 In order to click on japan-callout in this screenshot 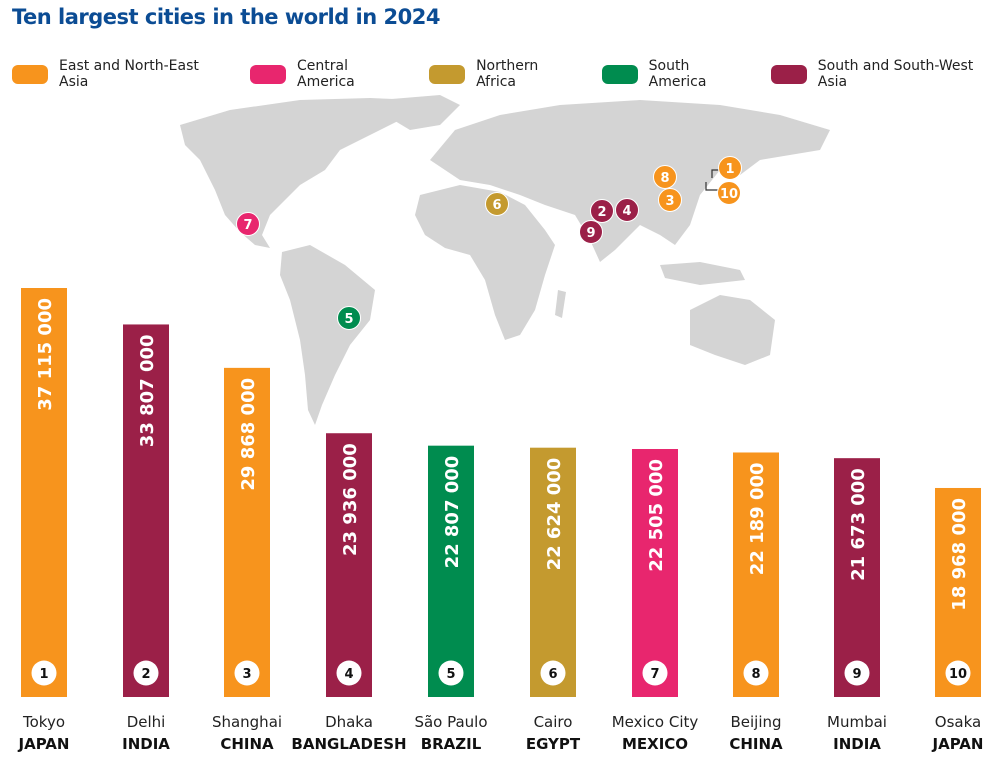, I will do `click(712, 180)`.